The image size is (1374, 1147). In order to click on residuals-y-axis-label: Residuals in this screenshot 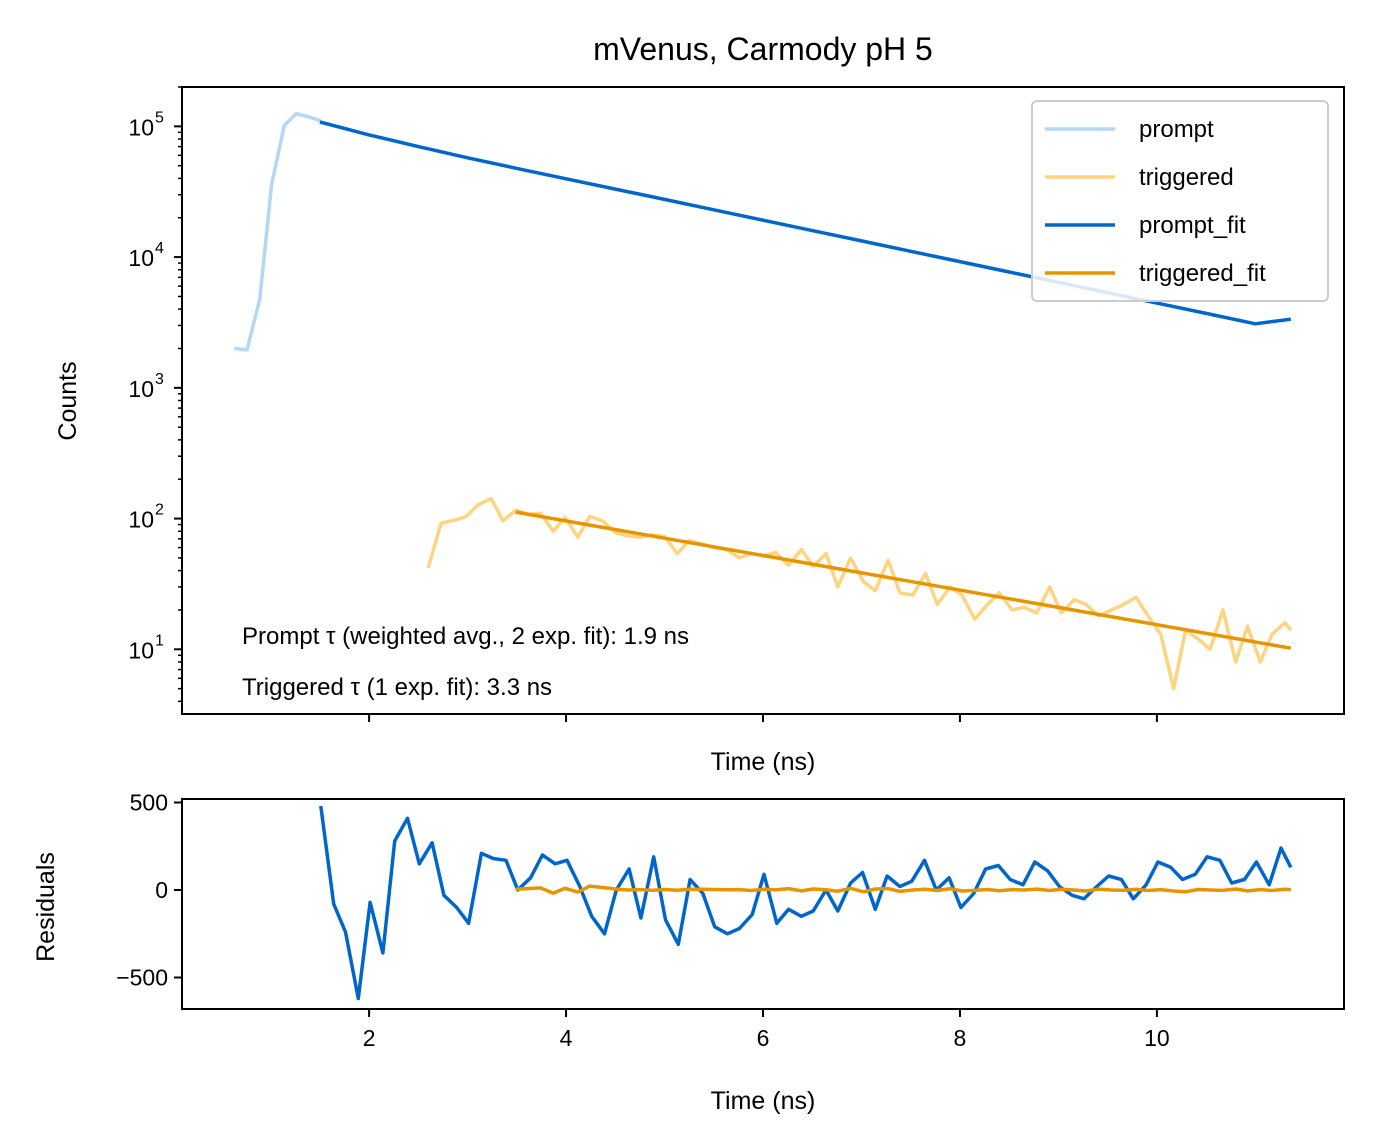, I will do `click(46, 907)`.